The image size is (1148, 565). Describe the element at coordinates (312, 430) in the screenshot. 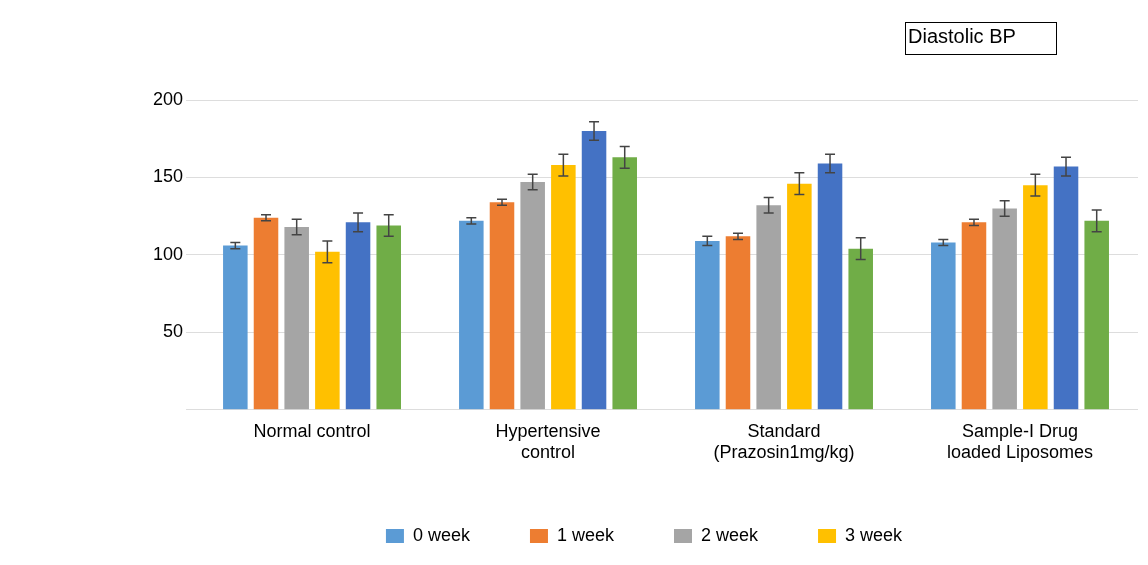

I see `x-tick-label: Normal control` at that location.